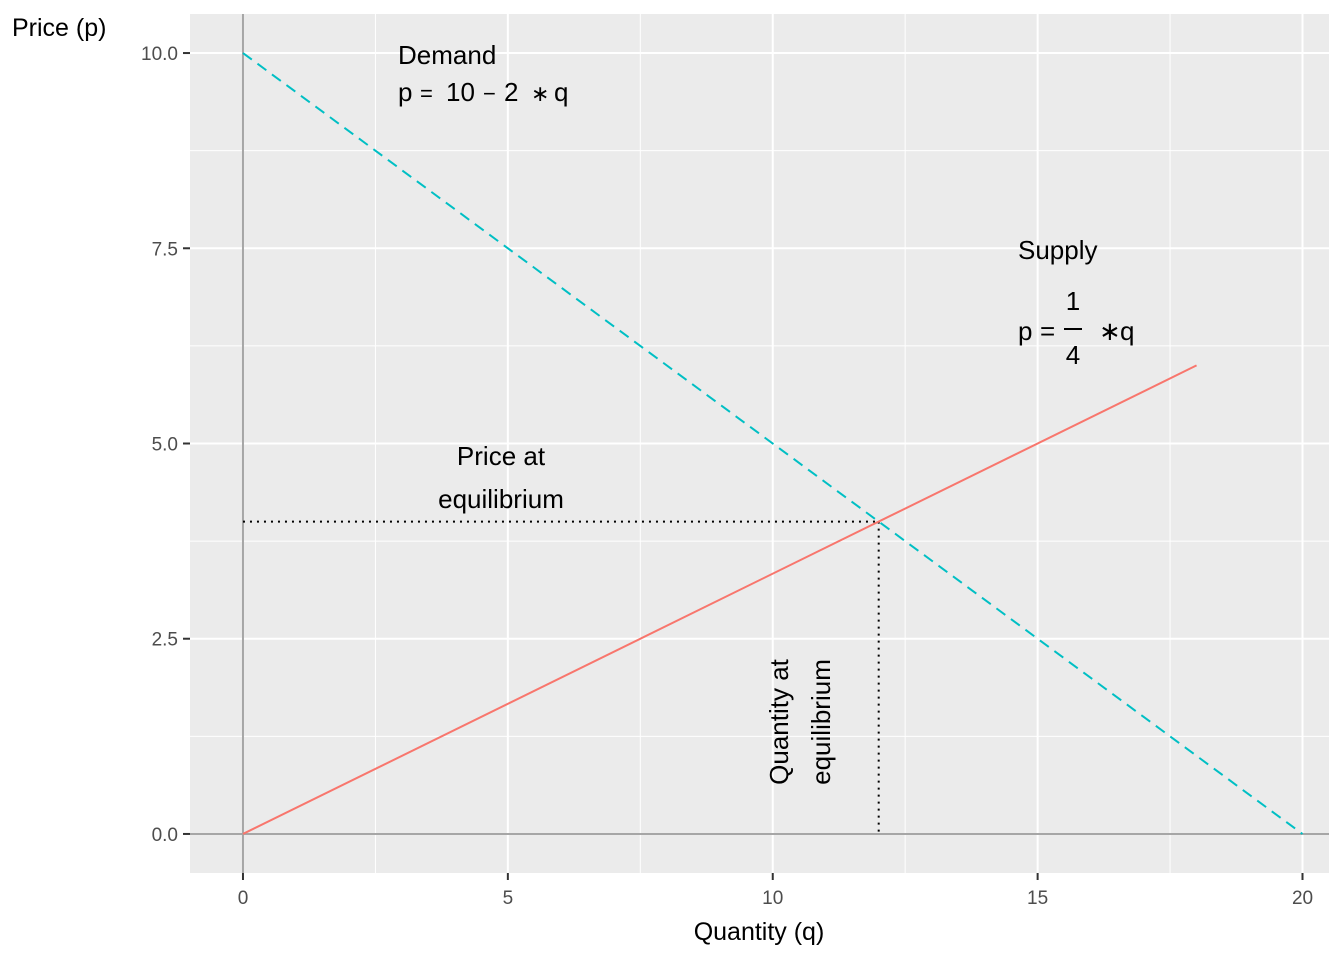  What do you see at coordinates (243, 898) in the screenshot?
I see `x-tick-label: 0` at bounding box center [243, 898].